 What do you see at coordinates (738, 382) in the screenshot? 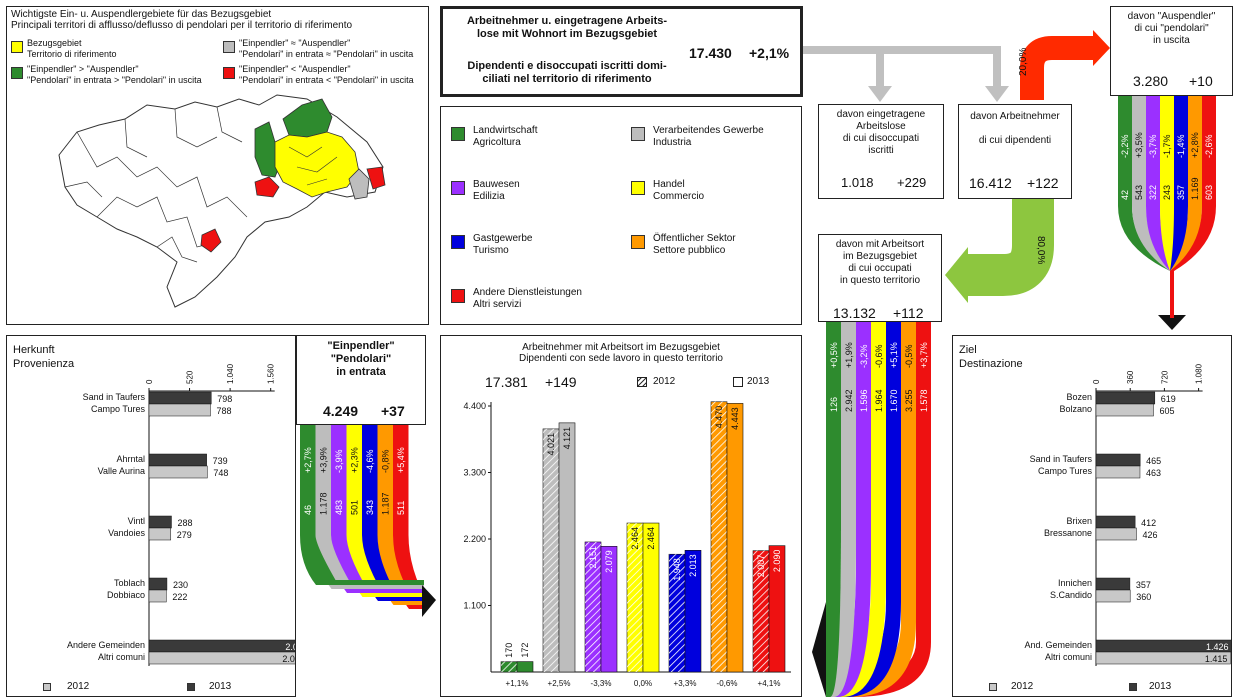
I see `legend-2013-box` at bounding box center [738, 382].